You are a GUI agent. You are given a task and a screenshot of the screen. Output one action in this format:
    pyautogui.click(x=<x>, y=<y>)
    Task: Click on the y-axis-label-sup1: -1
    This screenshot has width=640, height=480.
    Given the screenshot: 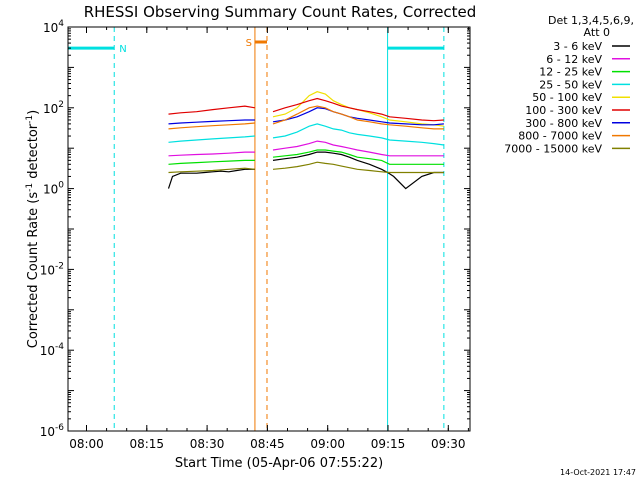 What is the action you would take?
    pyautogui.click(x=30, y=187)
    